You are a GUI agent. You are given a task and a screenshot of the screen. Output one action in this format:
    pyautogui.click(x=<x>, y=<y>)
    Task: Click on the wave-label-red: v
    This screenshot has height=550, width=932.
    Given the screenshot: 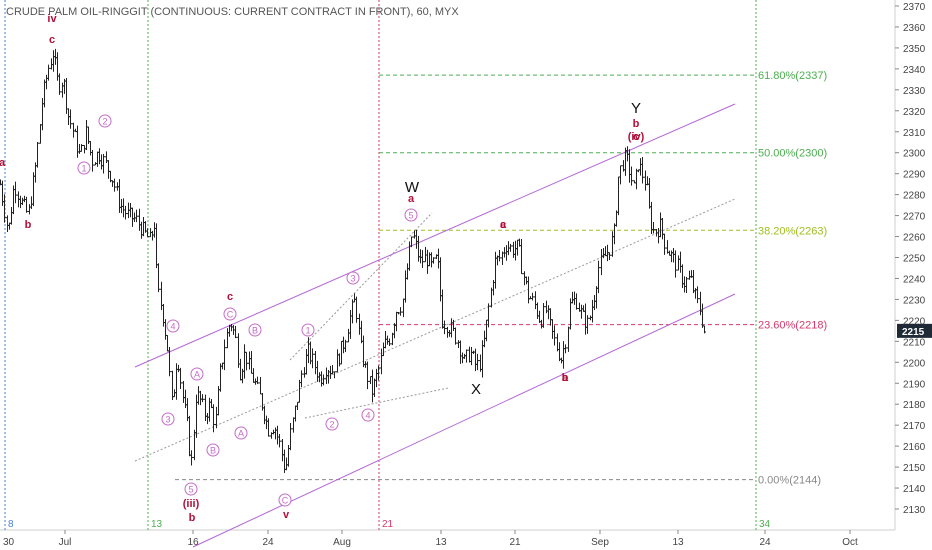 What is the action you would take?
    pyautogui.click(x=286, y=515)
    